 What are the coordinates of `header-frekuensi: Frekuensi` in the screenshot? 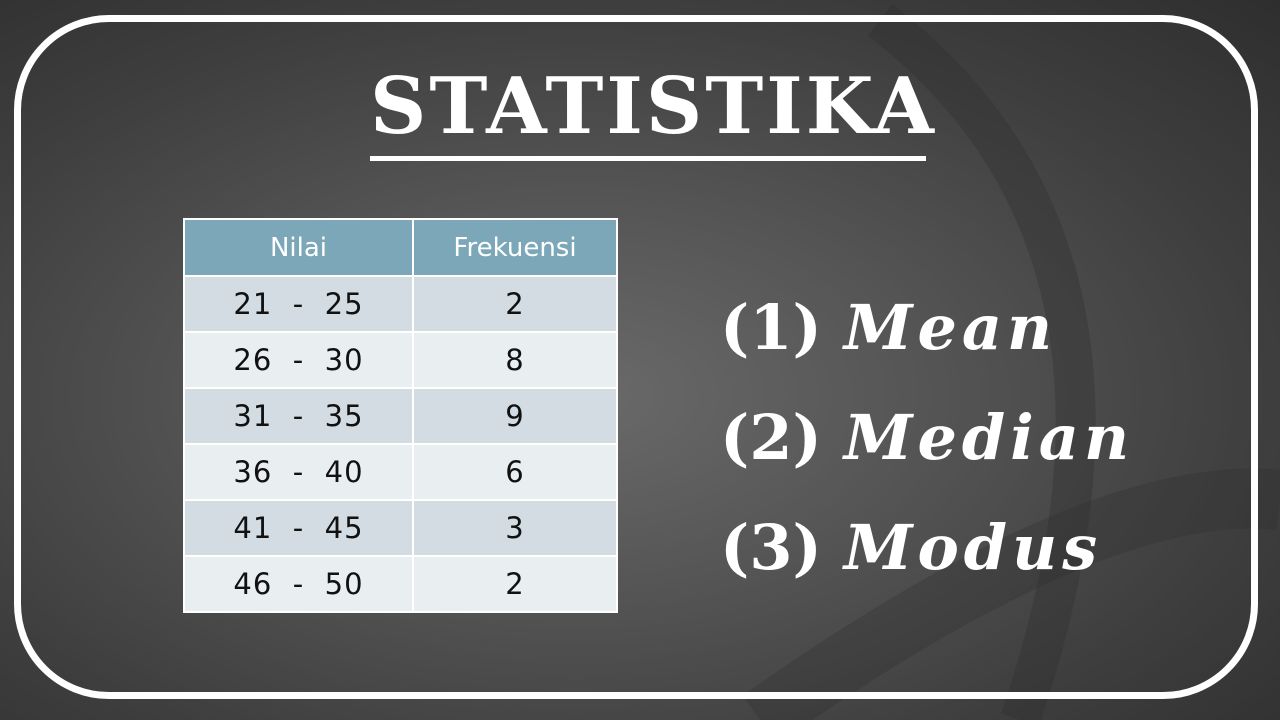 It's located at (515, 247).